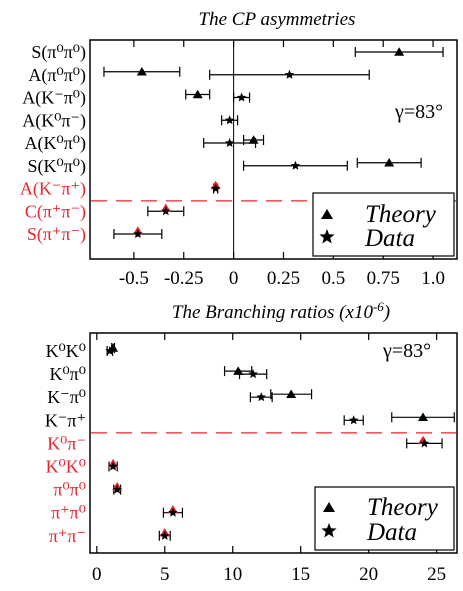  I want to click on title-superscript: -6, so click(378, 306).